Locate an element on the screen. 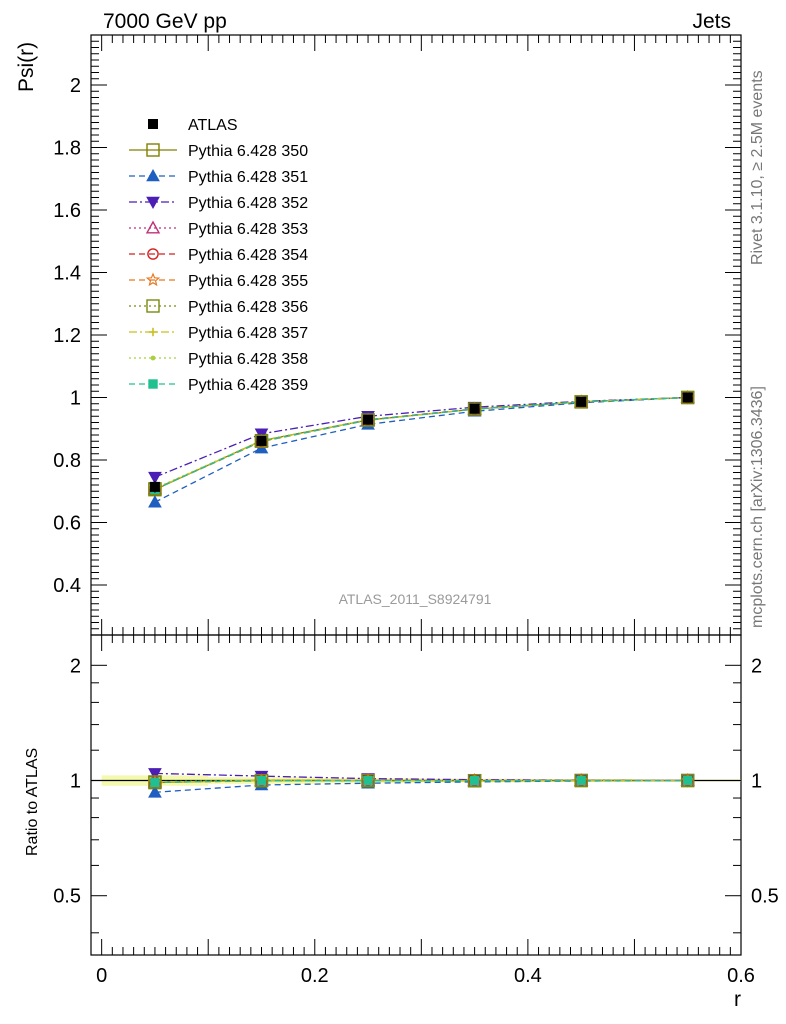 Image resolution: width=786 pixels, height=1024 pixels. legend-label-9: Pythia 6.428 359 is located at coordinates (248, 385).